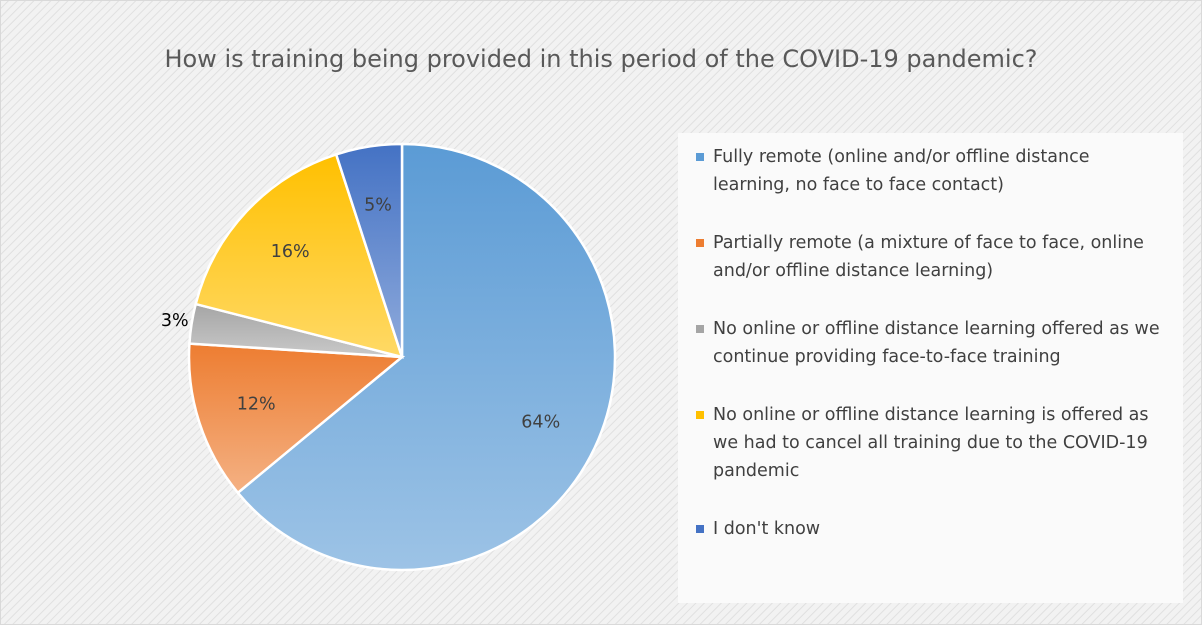 The image size is (1202, 625). Describe the element at coordinates (767, 529) in the screenshot. I see `legend-label: I don't know` at that location.